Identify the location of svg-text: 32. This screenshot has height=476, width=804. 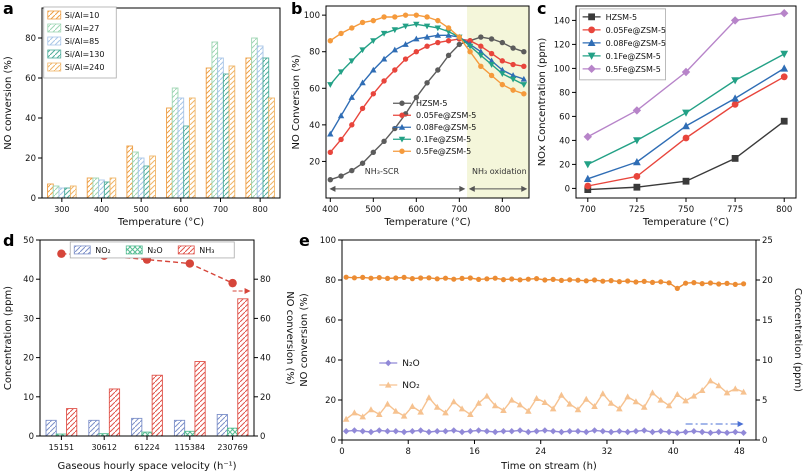
(607, 452).